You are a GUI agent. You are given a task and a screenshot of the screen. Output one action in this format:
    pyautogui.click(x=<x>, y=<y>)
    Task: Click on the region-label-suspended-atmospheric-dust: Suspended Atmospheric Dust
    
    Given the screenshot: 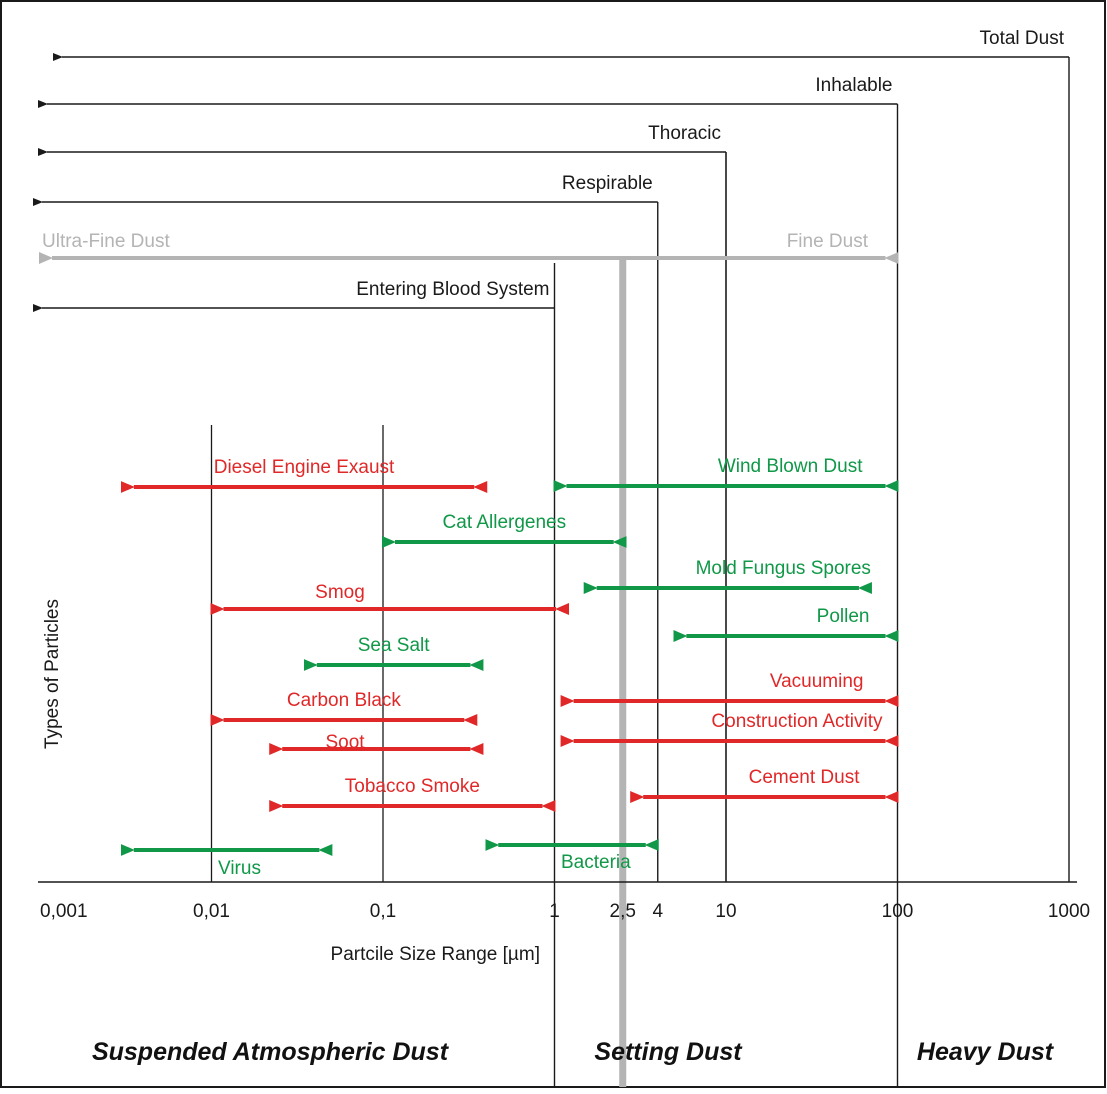 What is the action you would take?
    pyautogui.click(x=271, y=1052)
    